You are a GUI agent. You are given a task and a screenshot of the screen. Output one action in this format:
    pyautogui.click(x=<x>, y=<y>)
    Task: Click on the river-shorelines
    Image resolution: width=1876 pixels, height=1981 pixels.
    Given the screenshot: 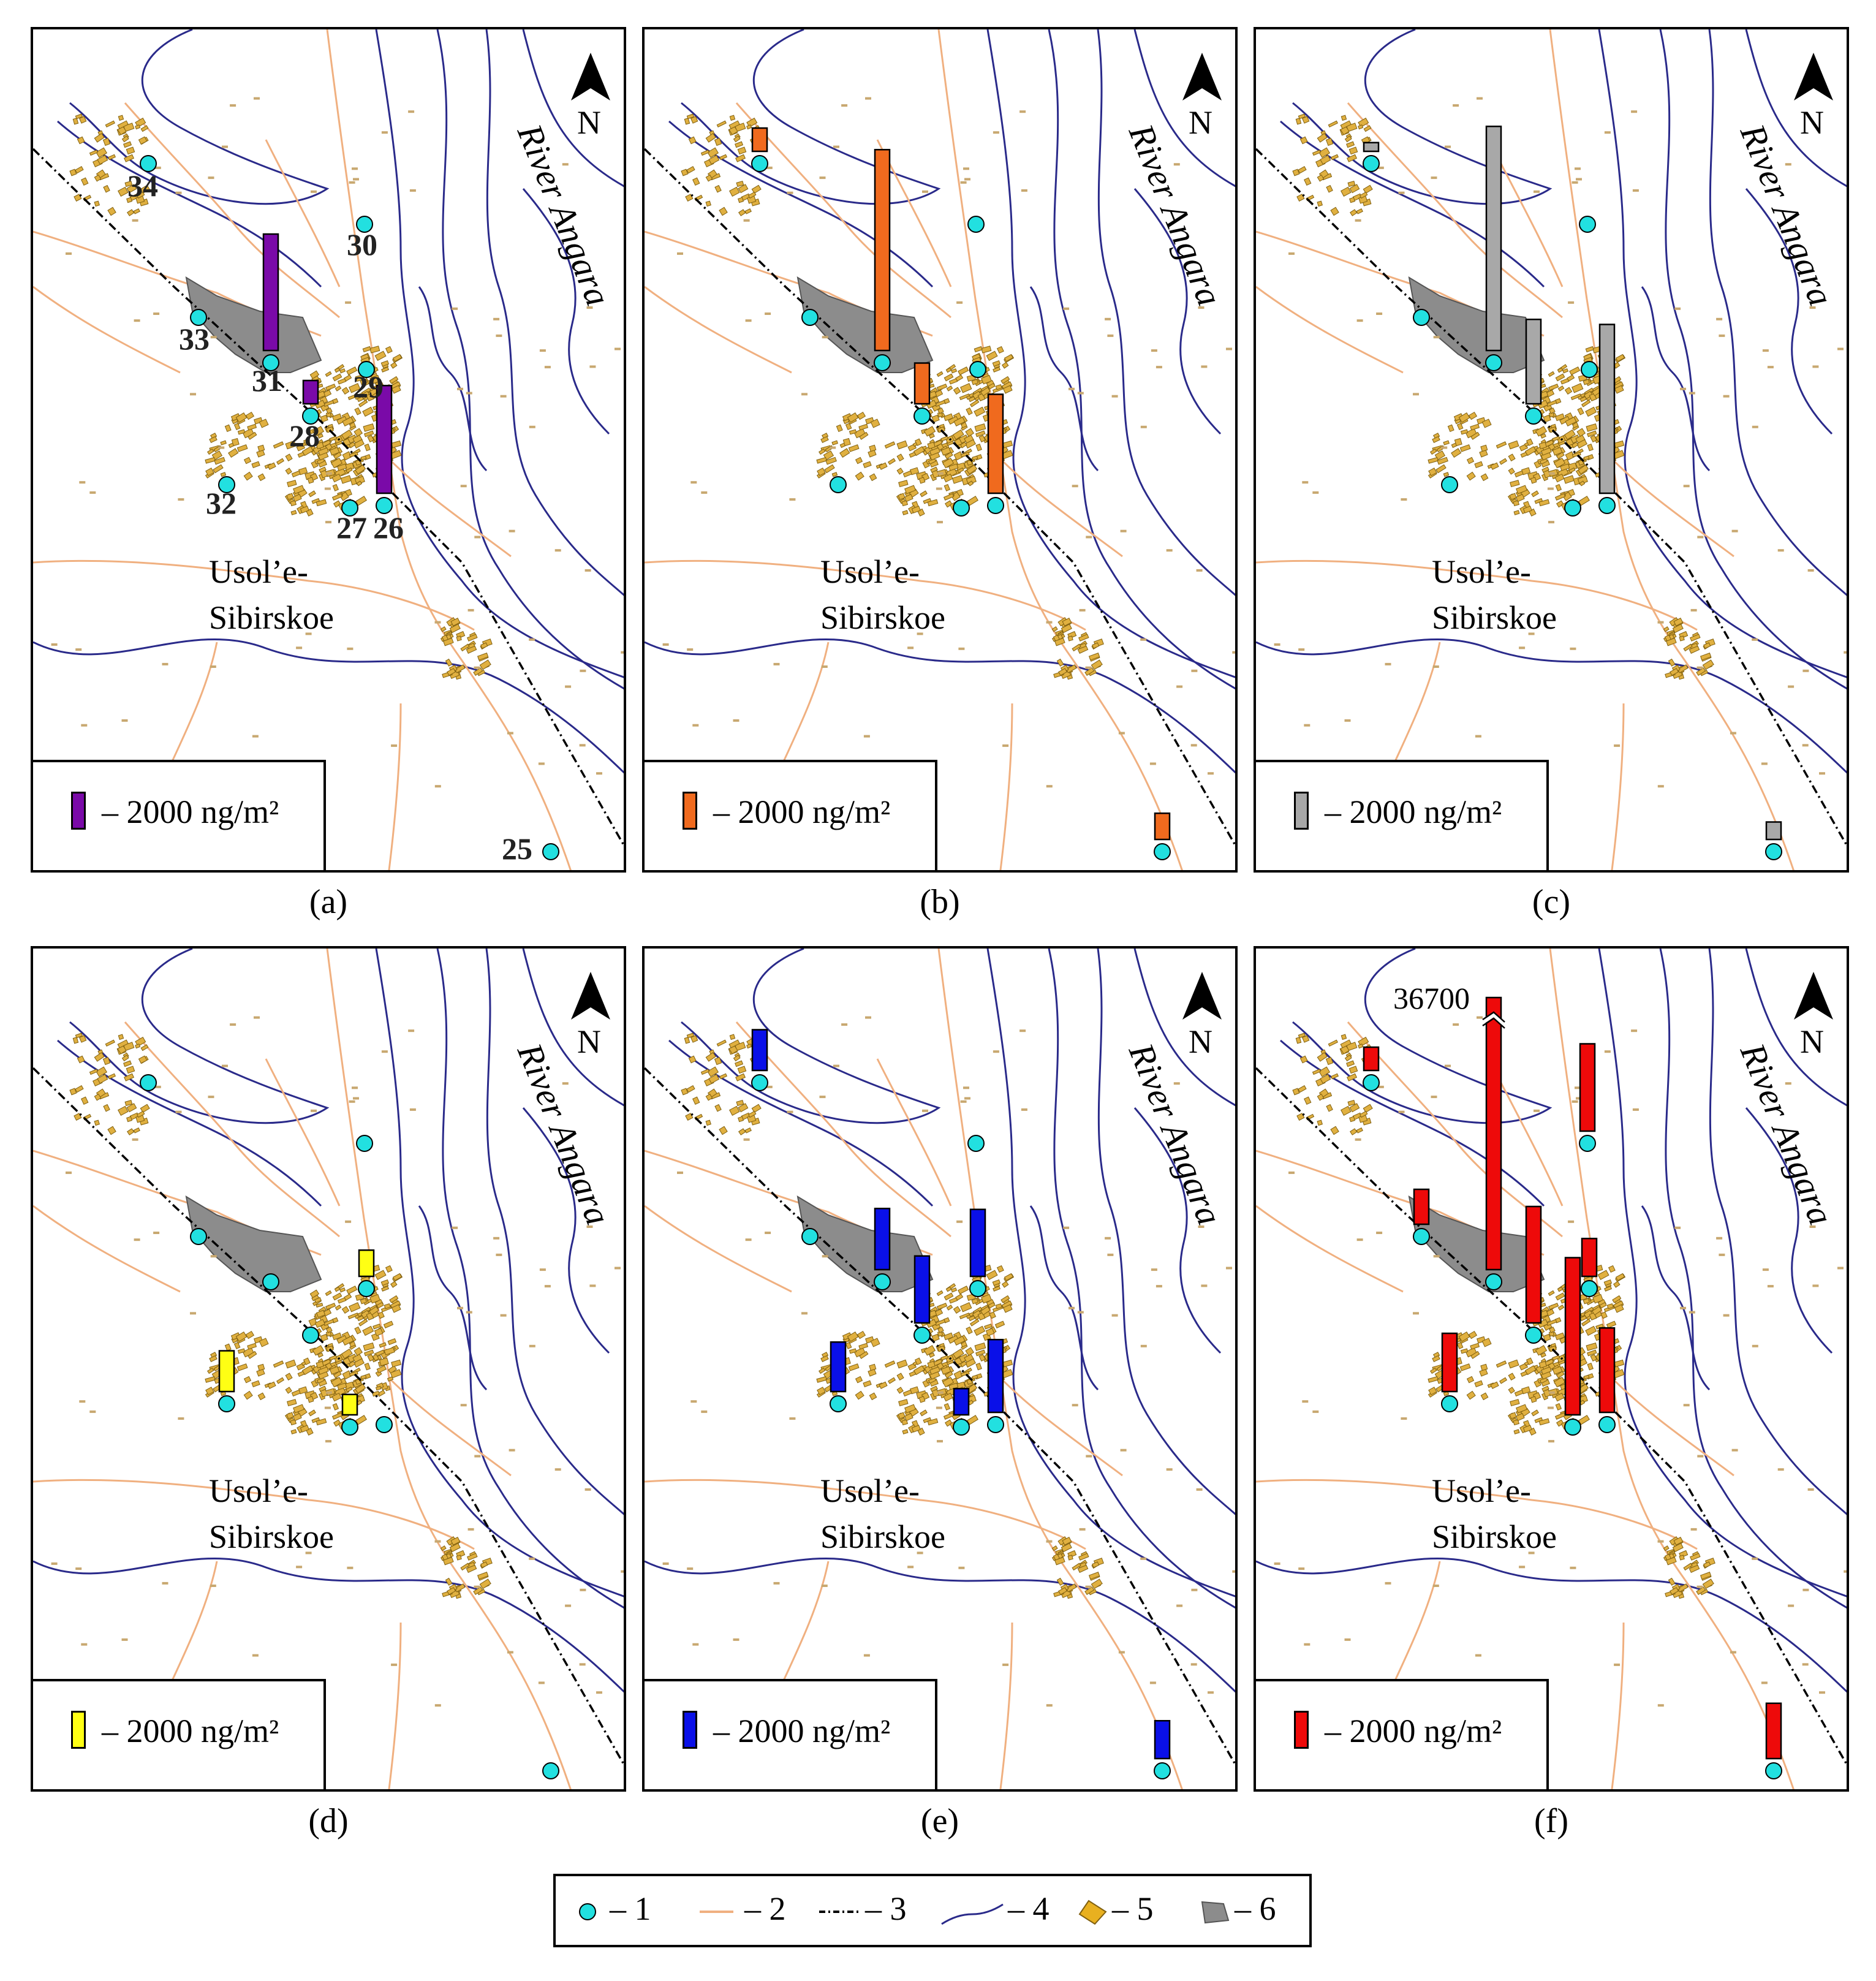 What is the action you would take?
    pyautogui.click(x=1552, y=401)
    